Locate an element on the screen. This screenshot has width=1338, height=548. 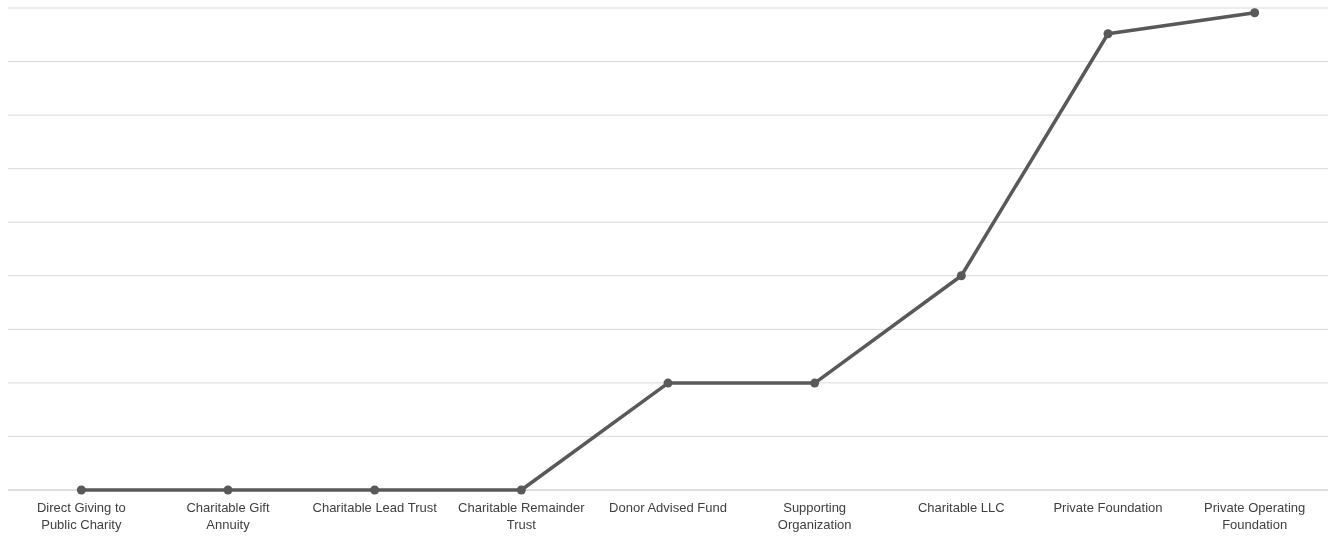
x-tick-label: Charitable LLC is located at coordinates (961, 507).